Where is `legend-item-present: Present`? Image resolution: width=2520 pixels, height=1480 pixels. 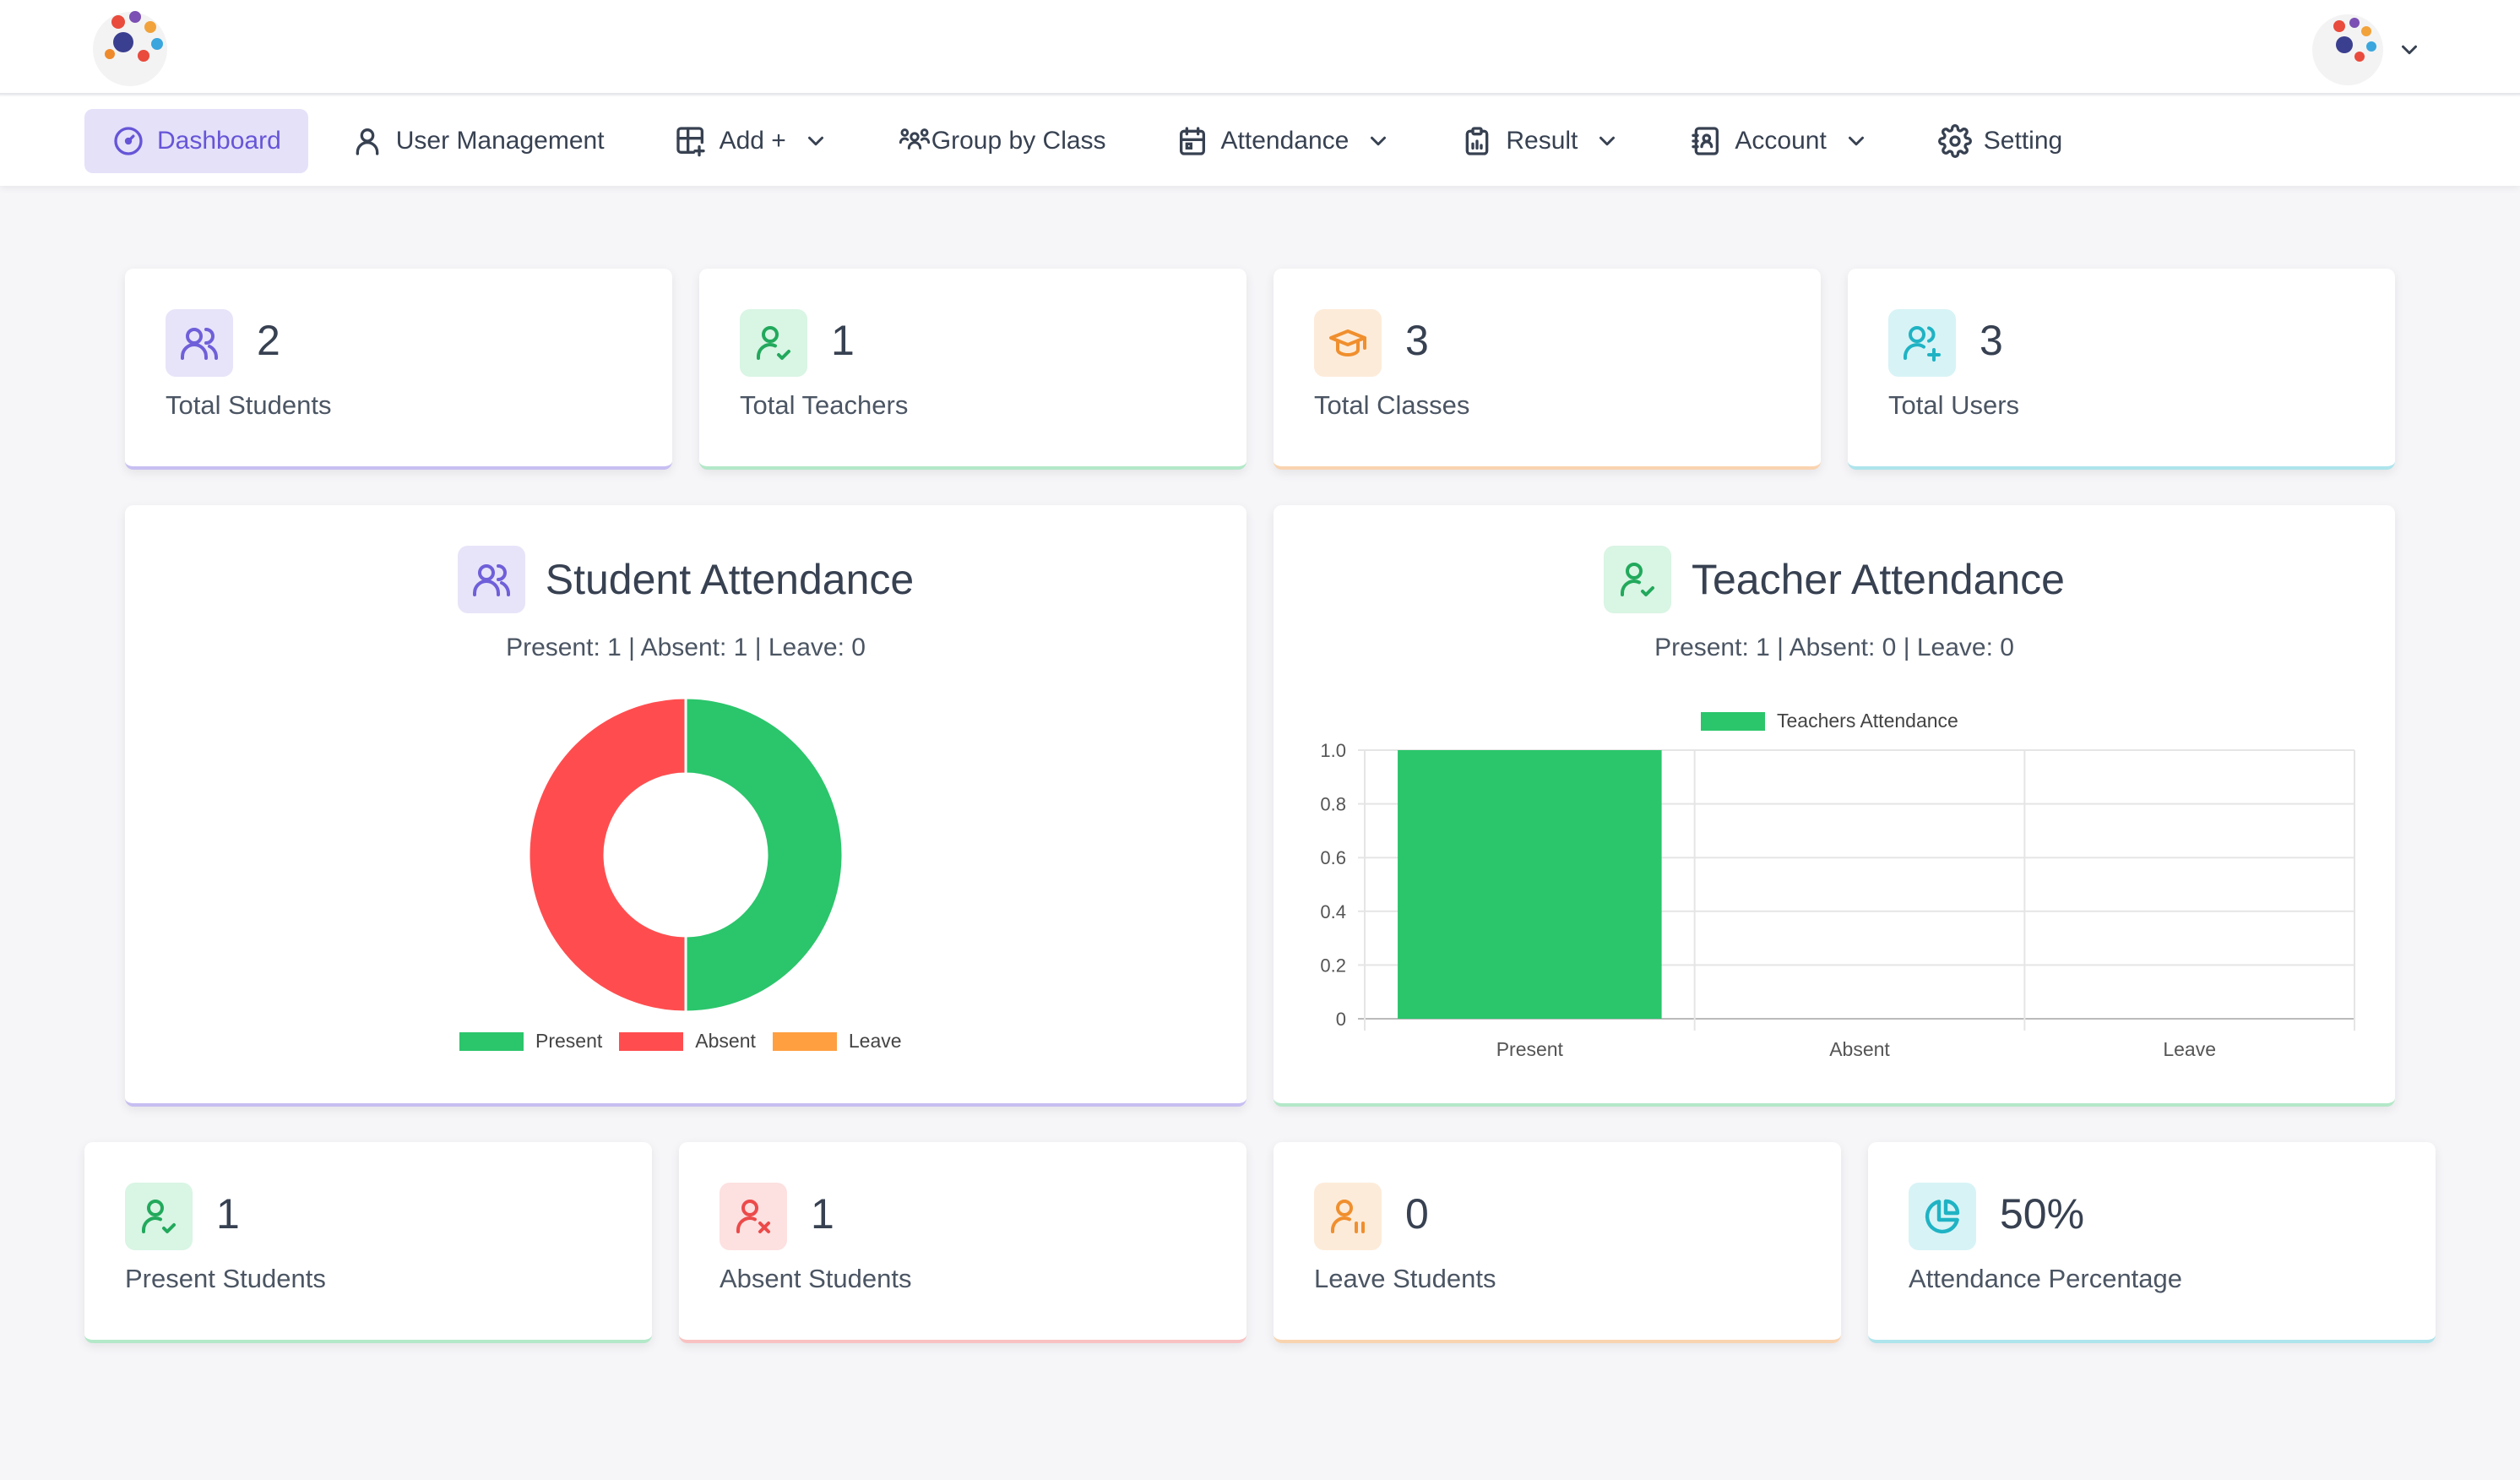
legend-item-present: Present is located at coordinates (530, 1041).